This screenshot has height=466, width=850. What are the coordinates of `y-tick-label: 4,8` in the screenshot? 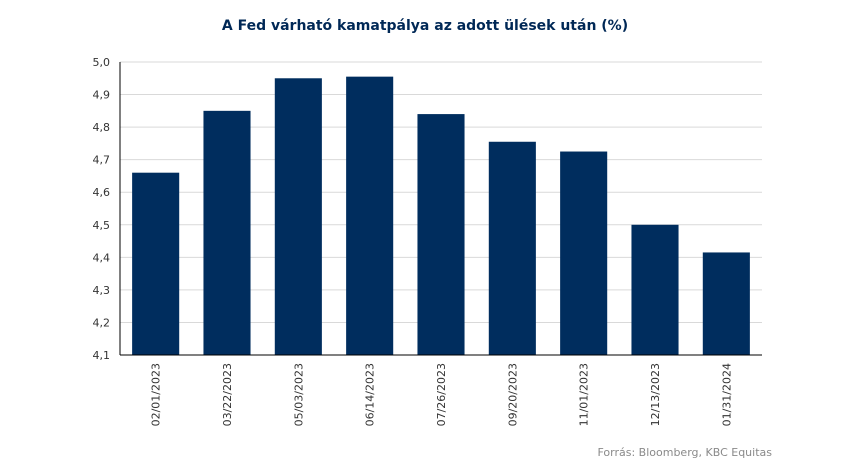 It's located at (102, 127).